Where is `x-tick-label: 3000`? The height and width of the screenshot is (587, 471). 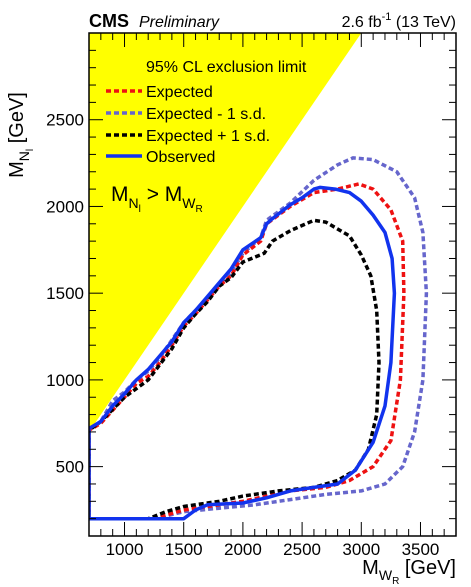 x-tick-label: 3000 is located at coordinates (361, 549).